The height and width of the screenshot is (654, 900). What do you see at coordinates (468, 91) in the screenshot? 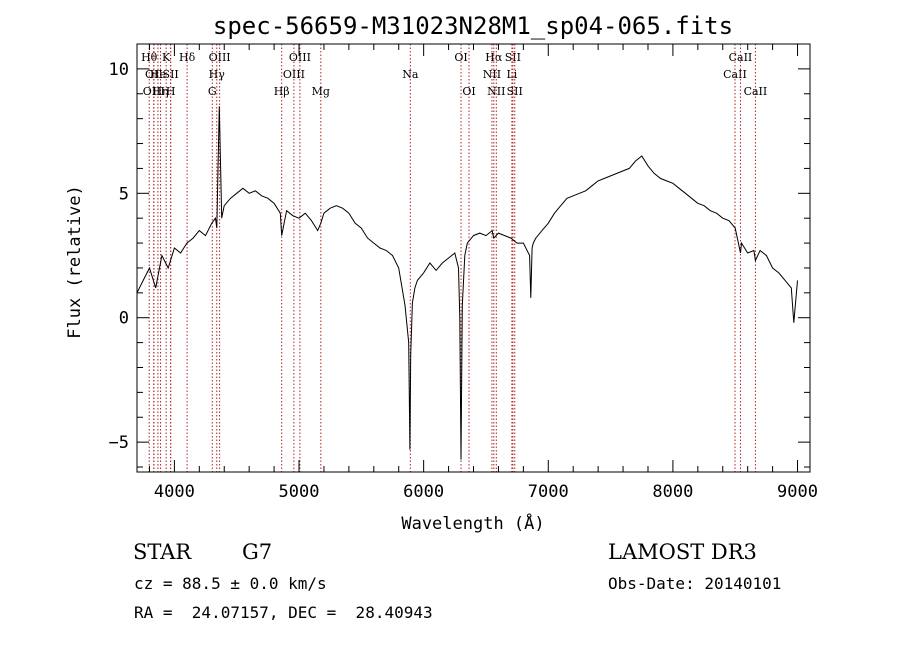
I see `line-marker-label-18: OI` at bounding box center [468, 91].